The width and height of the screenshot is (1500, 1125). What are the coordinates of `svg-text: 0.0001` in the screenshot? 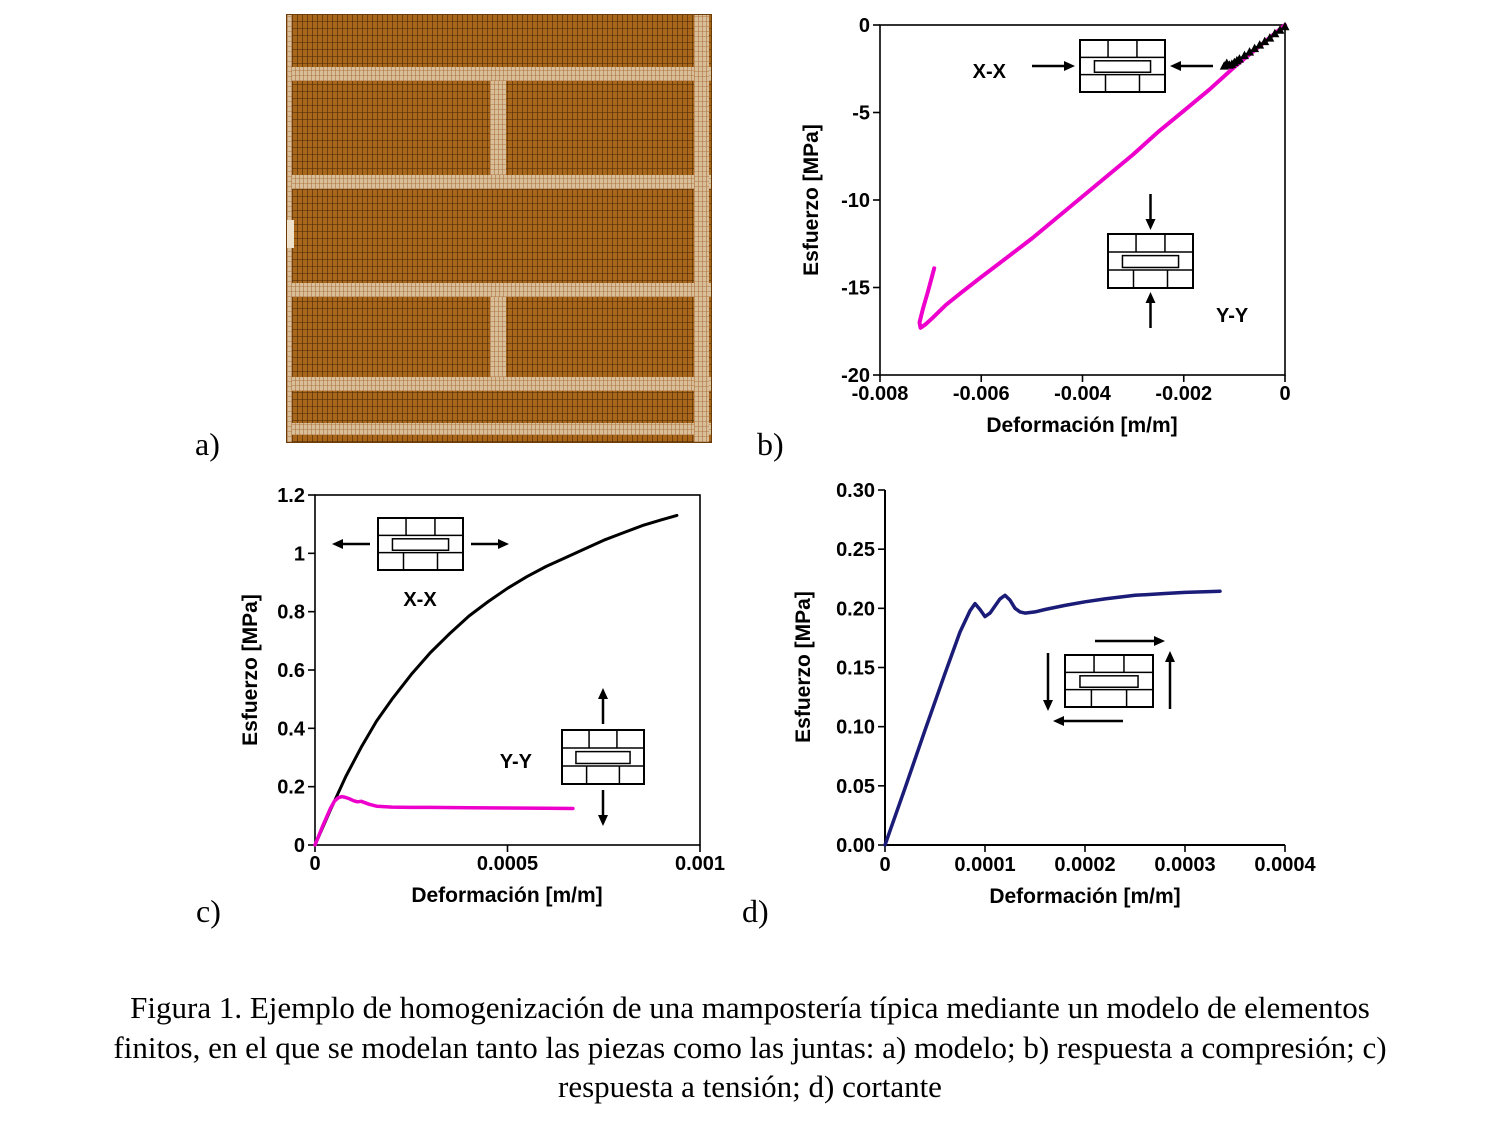 It's located at (984, 865).